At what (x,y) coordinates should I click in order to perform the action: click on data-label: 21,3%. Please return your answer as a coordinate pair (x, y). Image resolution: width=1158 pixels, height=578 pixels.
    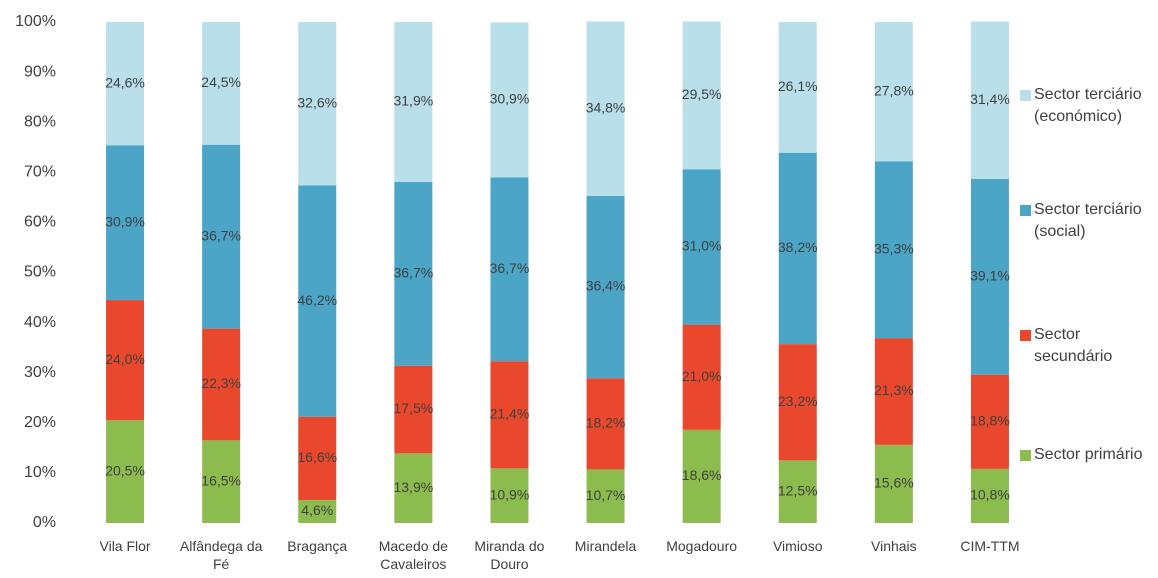
    Looking at the image, I should click on (894, 390).